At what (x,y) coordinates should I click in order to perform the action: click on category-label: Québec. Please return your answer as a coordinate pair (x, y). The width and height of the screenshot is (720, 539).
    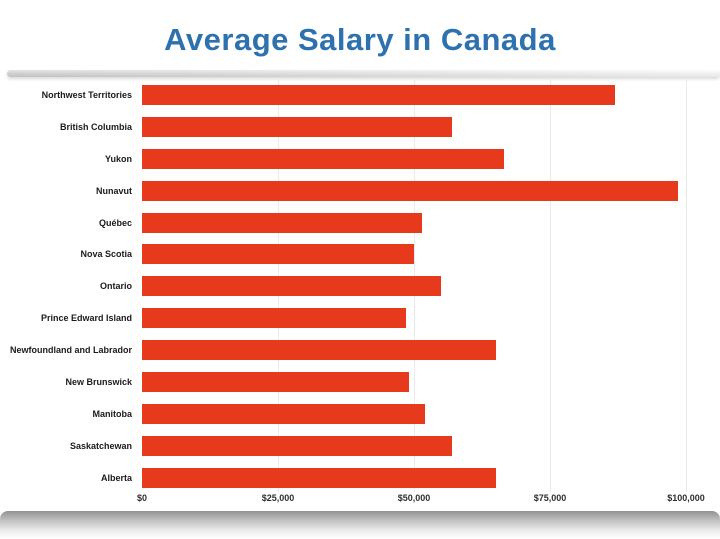
    Looking at the image, I should click on (115, 222).